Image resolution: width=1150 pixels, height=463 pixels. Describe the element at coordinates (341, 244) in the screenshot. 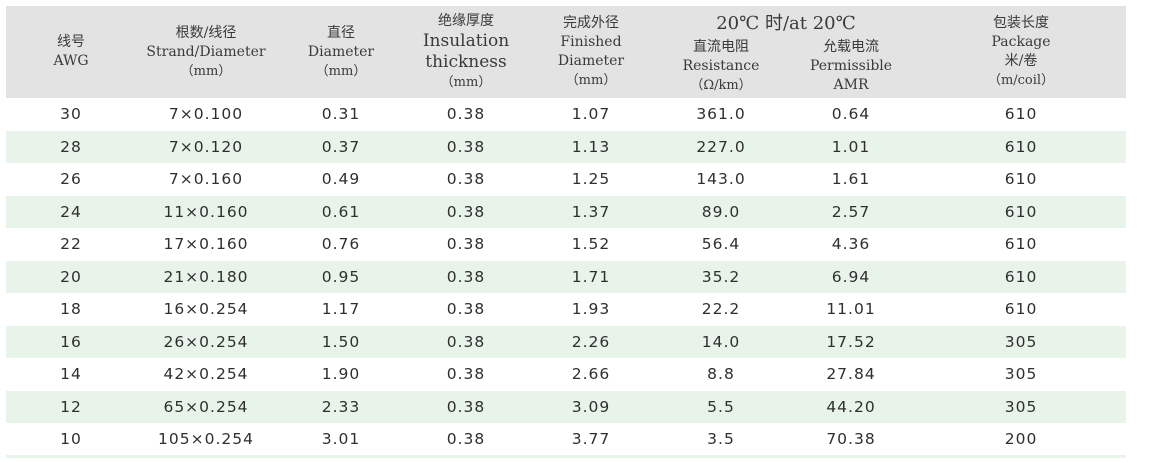

I see `cell-diameter: 0.76` at that location.